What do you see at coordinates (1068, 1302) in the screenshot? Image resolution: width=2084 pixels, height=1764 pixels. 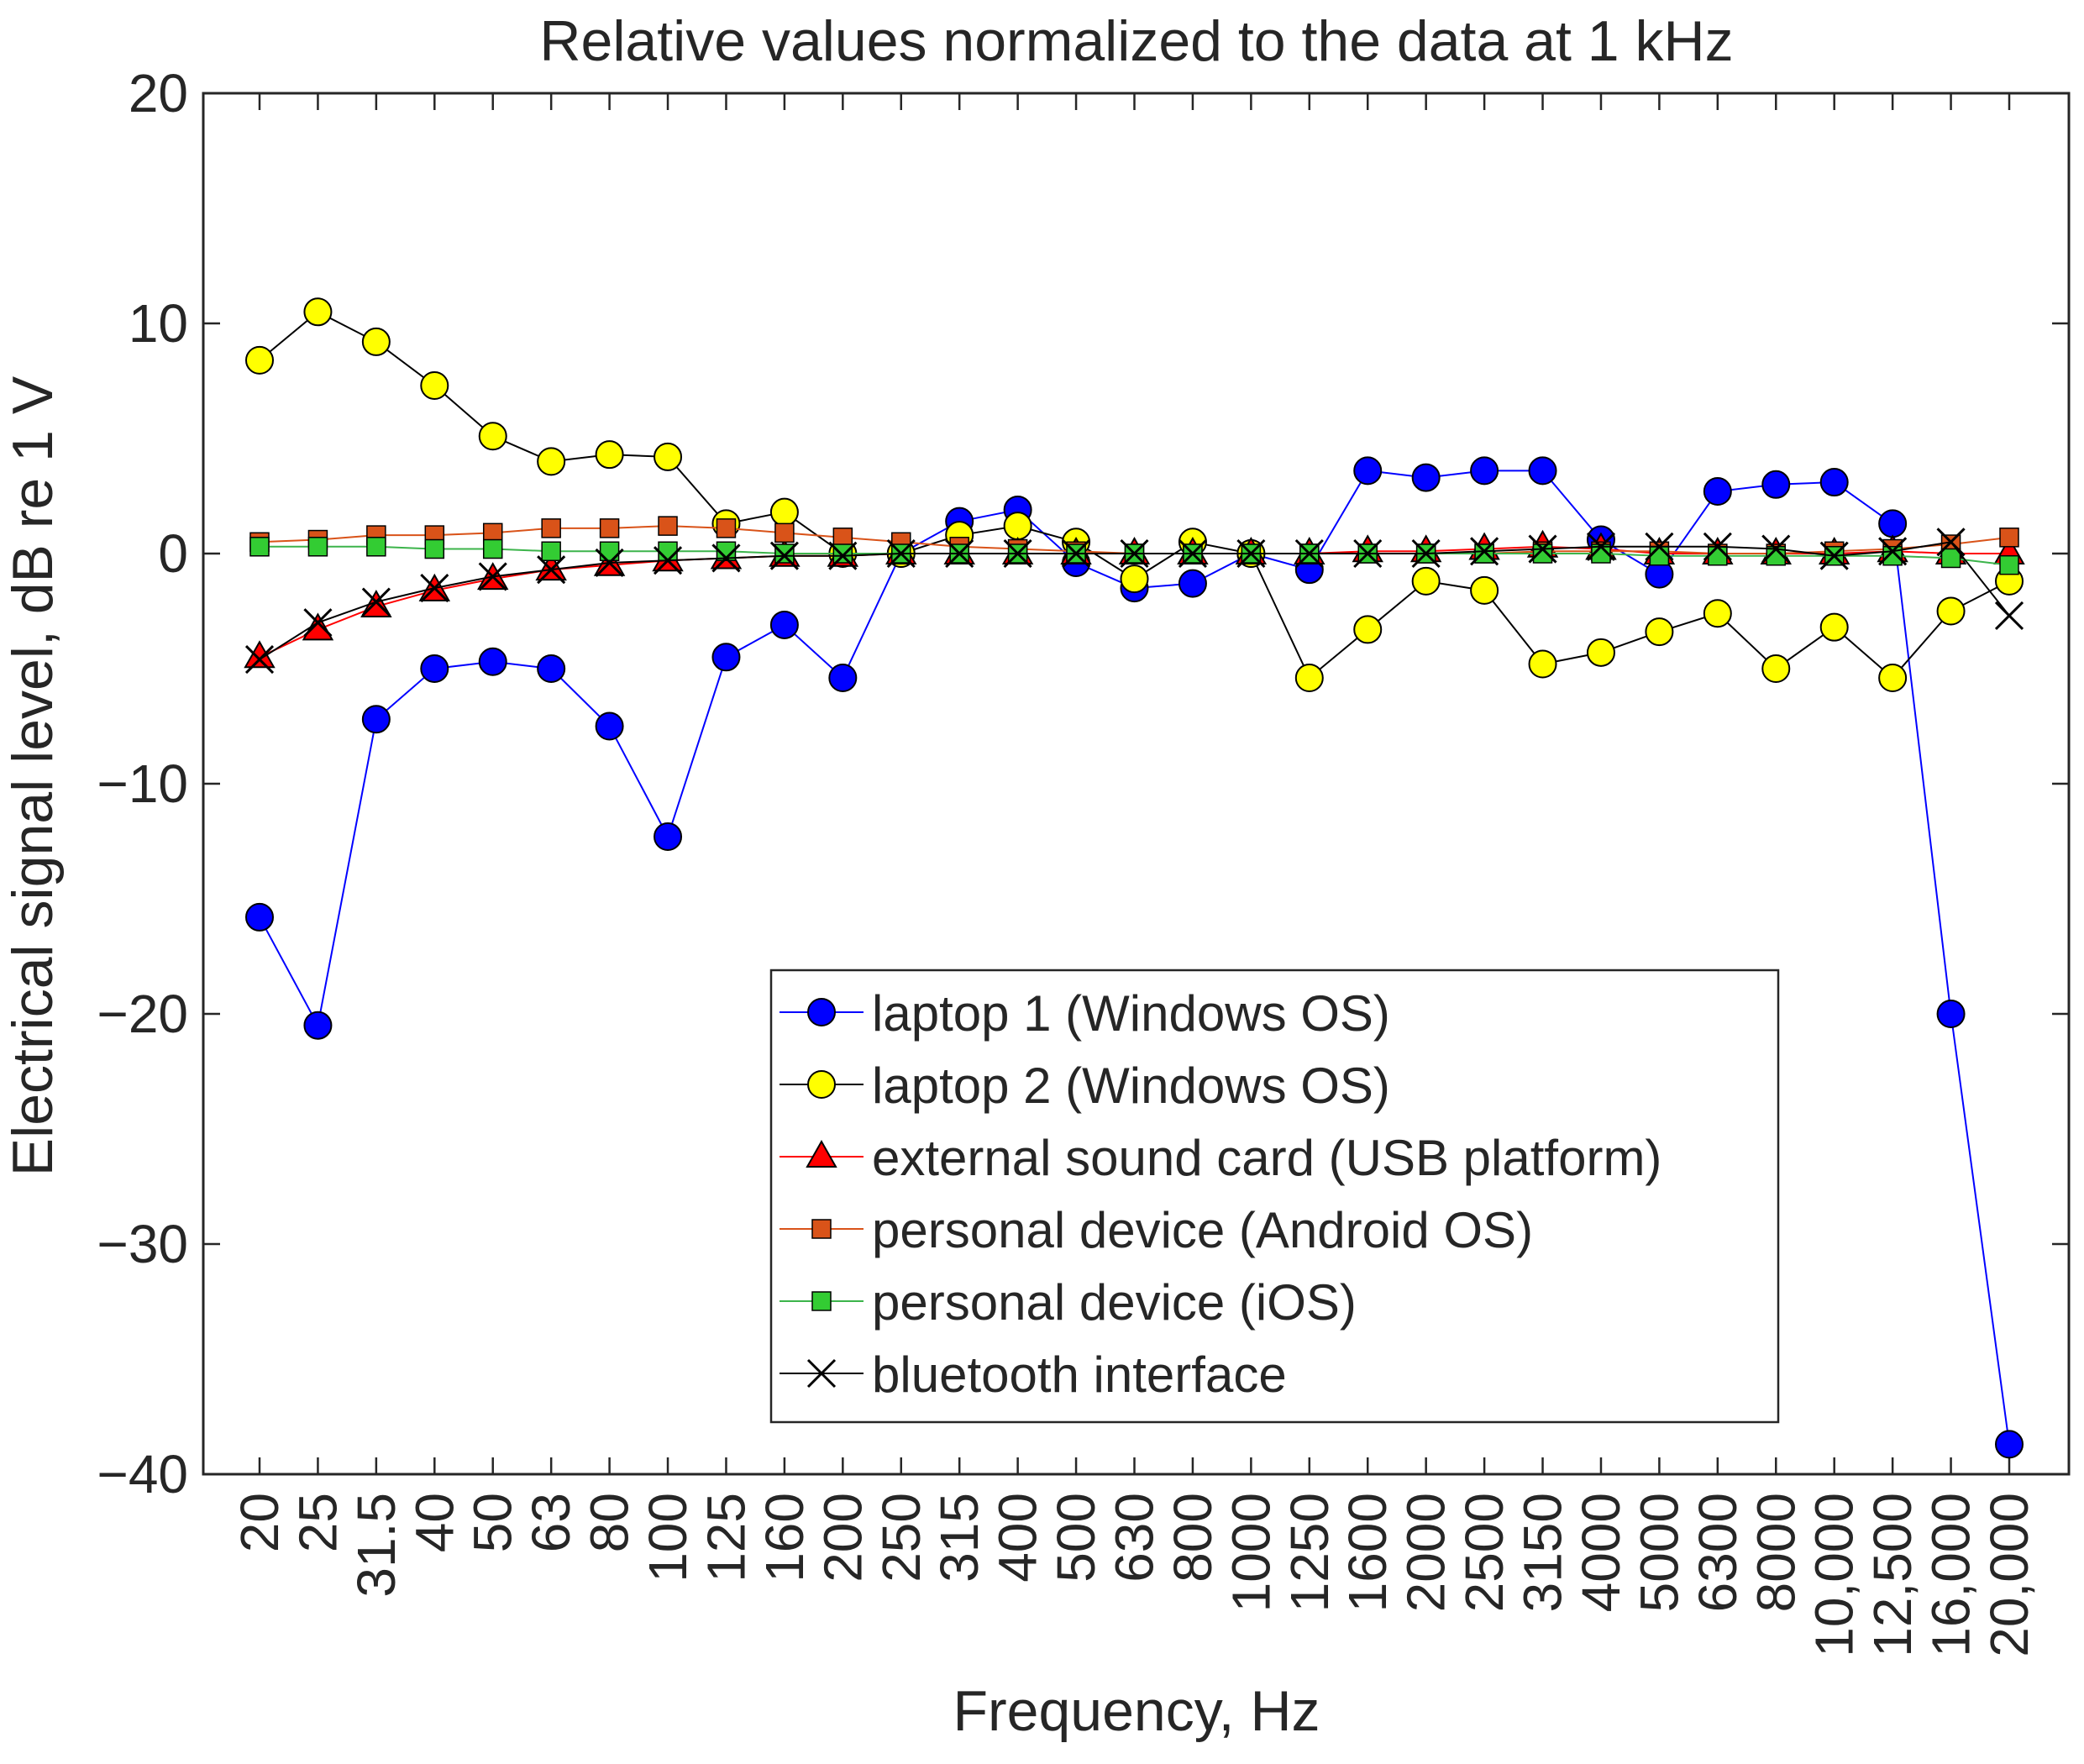 I see `legend-entry: personal device (iOS)` at bounding box center [1068, 1302].